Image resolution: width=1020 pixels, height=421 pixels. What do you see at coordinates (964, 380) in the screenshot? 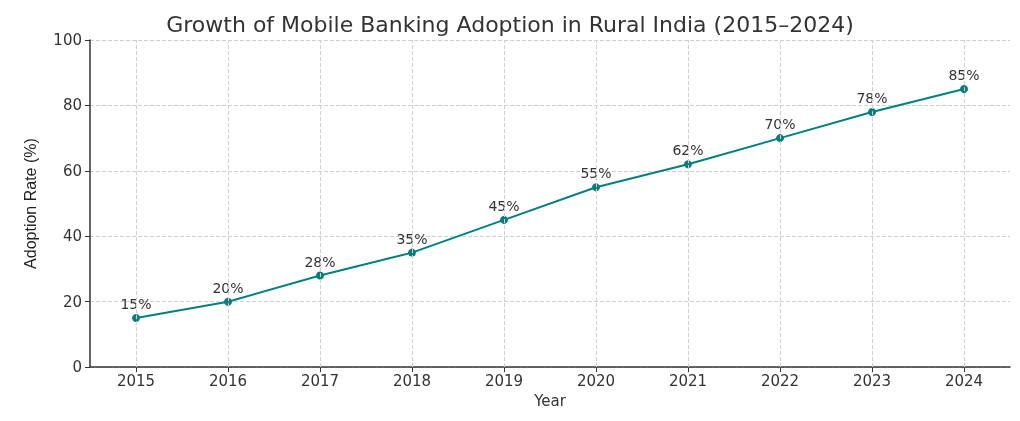
I see `x-tick-label: 2024` at bounding box center [964, 380].